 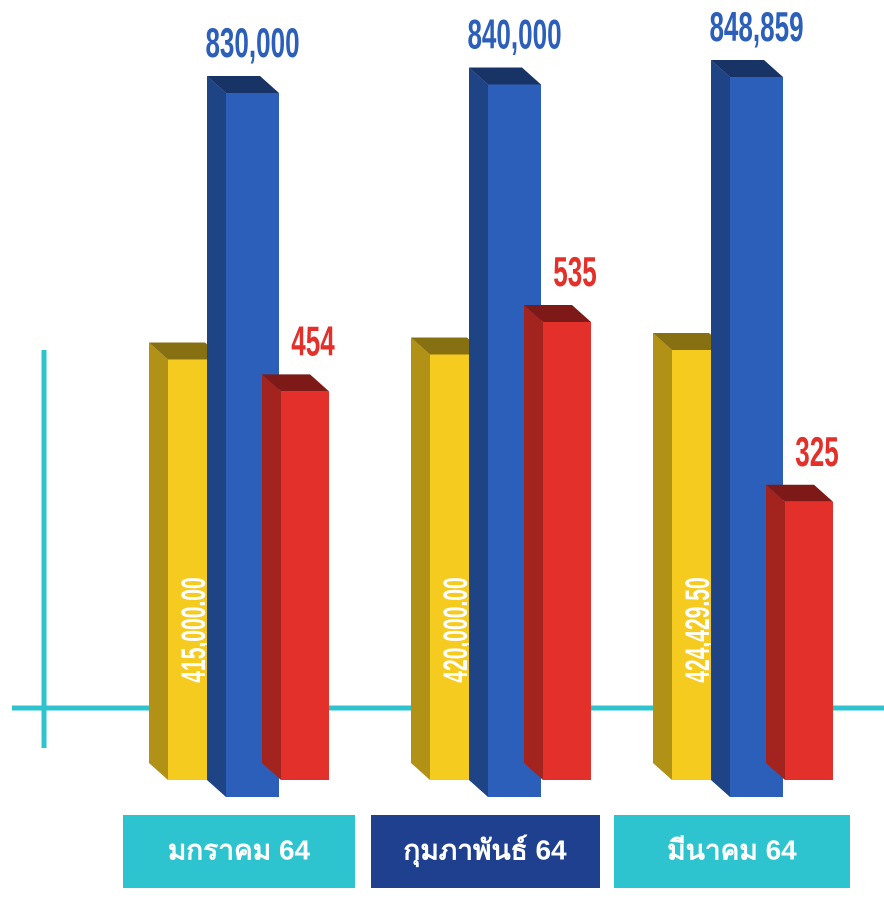 I want to click on data-label: 424,429.50, so click(x=697, y=629).